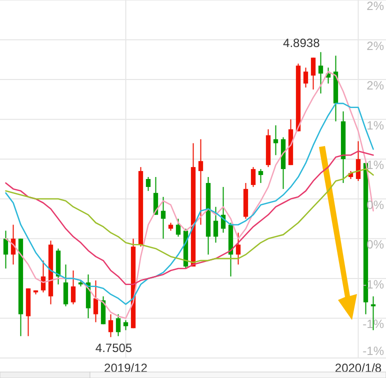  What do you see at coordinates (301, 43) in the screenshot?
I see `annotation: 4.8938` at bounding box center [301, 43].